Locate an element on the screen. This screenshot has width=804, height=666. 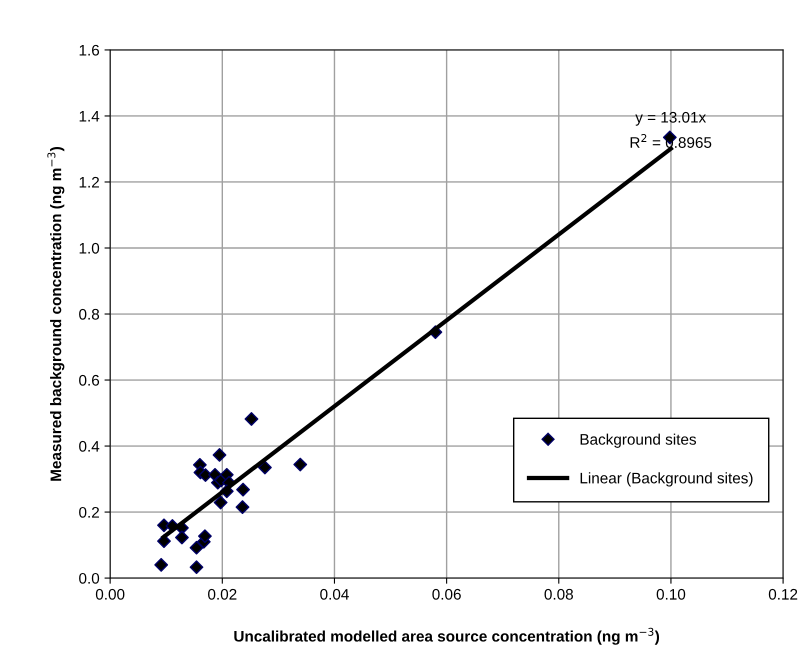
y-axis-title: Measured background concentration (ng m$^{−3}$) is located at coordinates (55, 314).